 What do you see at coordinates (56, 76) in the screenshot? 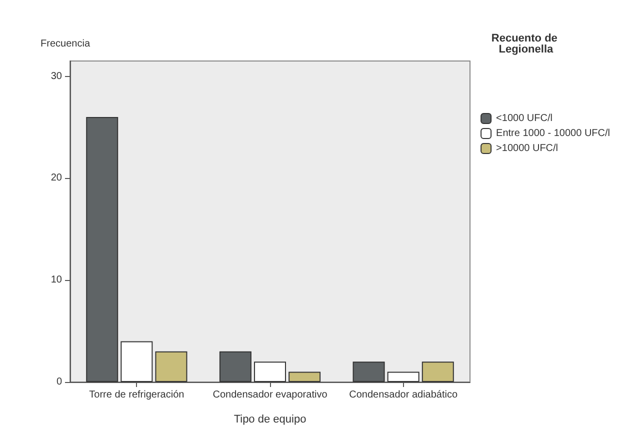
I see `y-tick-label: 30` at bounding box center [56, 76].